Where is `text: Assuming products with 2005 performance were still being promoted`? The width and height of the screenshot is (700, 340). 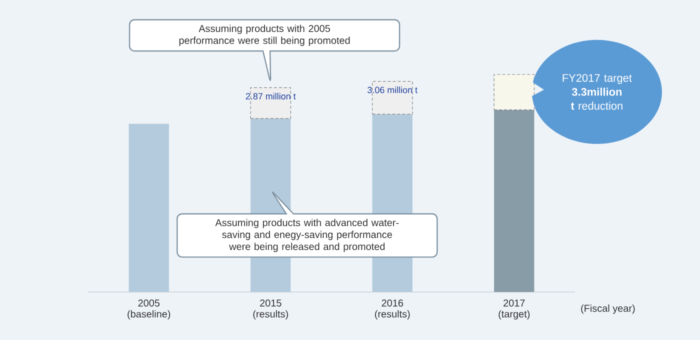
text: Assuming products with 2005 performance were still being promoted is located at coordinates (264, 35).